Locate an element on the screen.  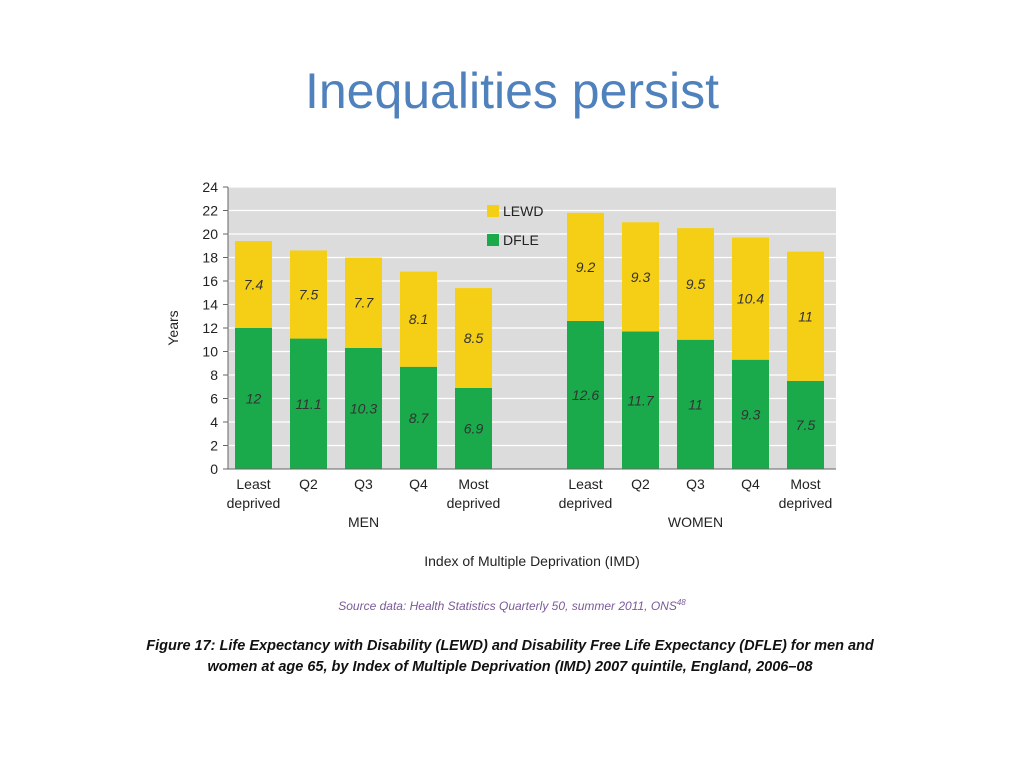
data-label-lewd: 9.3 is located at coordinates (641, 277).